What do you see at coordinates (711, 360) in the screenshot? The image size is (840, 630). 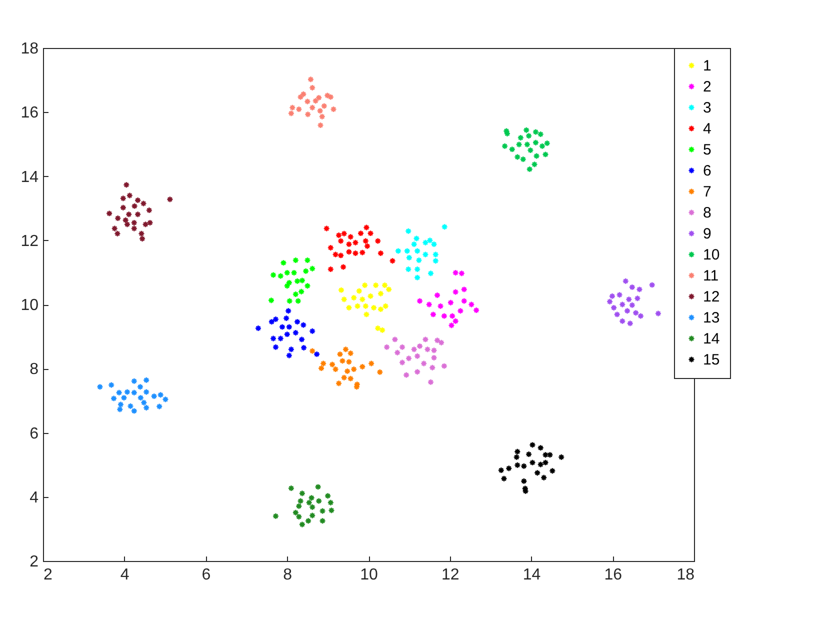 I see `legend-label: 15` at bounding box center [711, 360].